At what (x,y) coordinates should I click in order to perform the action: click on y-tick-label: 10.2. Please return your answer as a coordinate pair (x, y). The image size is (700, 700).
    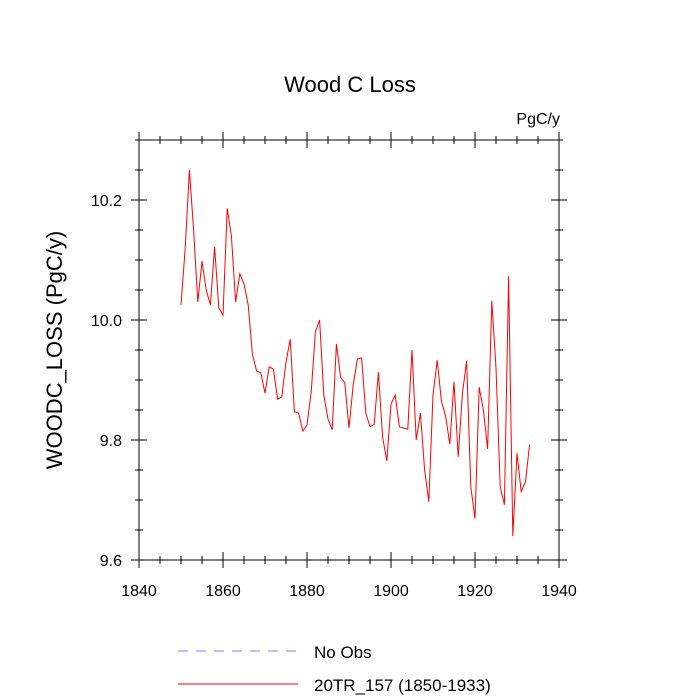
    Looking at the image, I should click on (106, 201).